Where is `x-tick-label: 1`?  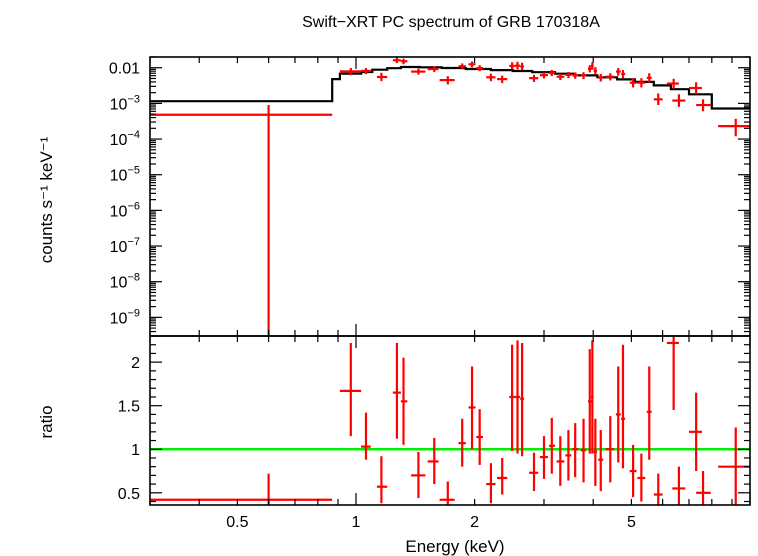
x-tick-label: 1 is located at coordinates (356, 522).